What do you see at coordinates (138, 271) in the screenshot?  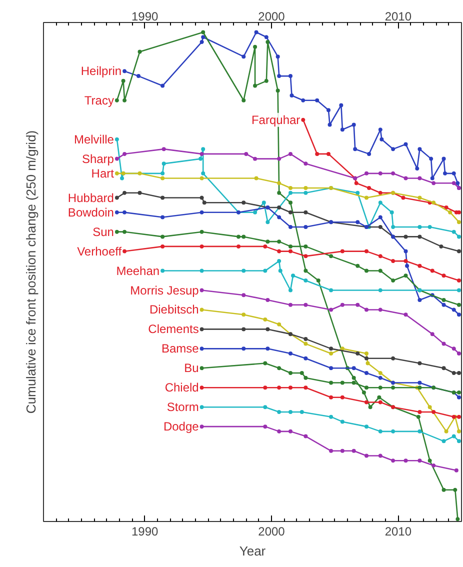 I see `series-label: Meehan` at bounding box center [138, 271].